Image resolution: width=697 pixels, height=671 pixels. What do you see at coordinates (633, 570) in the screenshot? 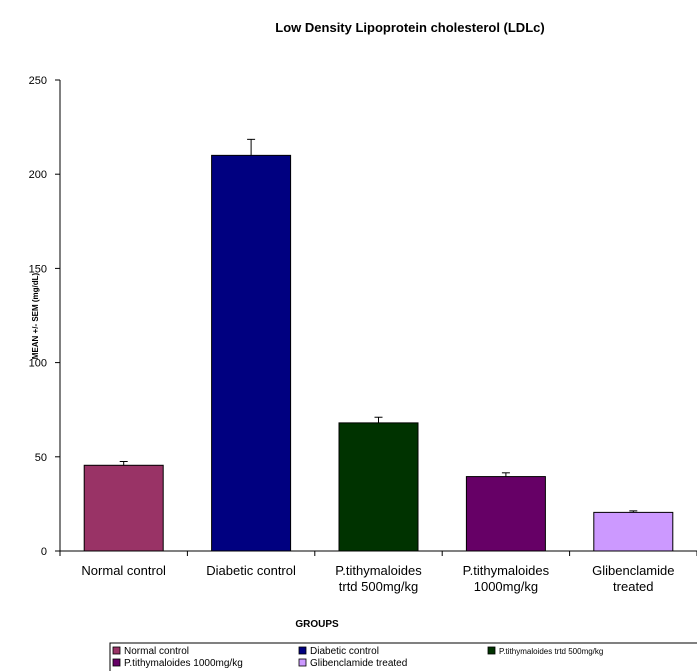
I see `x-tick-label: Glibenclamide` at bounding box center [633, 570].